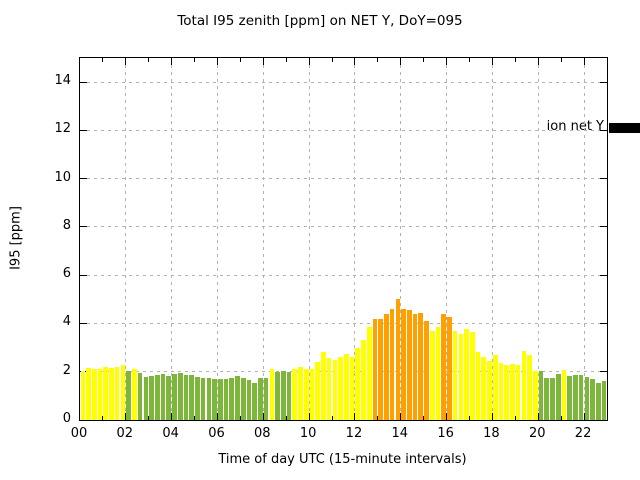 This screenshot has width=640, height=480. What do you see at coordinates (79, 433) in the screenshot?
I see `x-tick-label: 00` at bounding box center [79, 433].